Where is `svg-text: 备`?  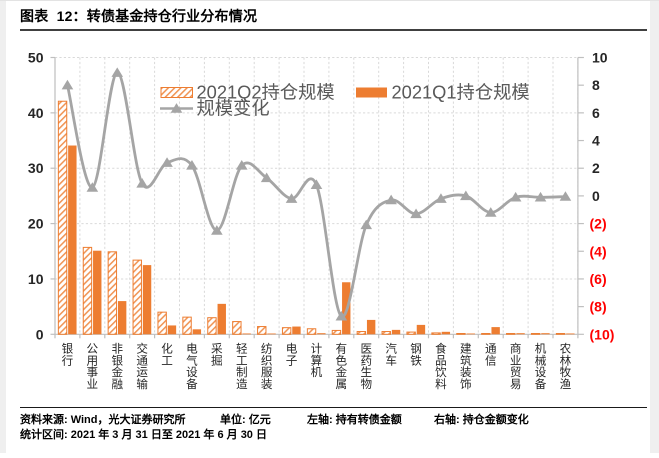 svg-text: 备 is located at coordinates (541, 384).